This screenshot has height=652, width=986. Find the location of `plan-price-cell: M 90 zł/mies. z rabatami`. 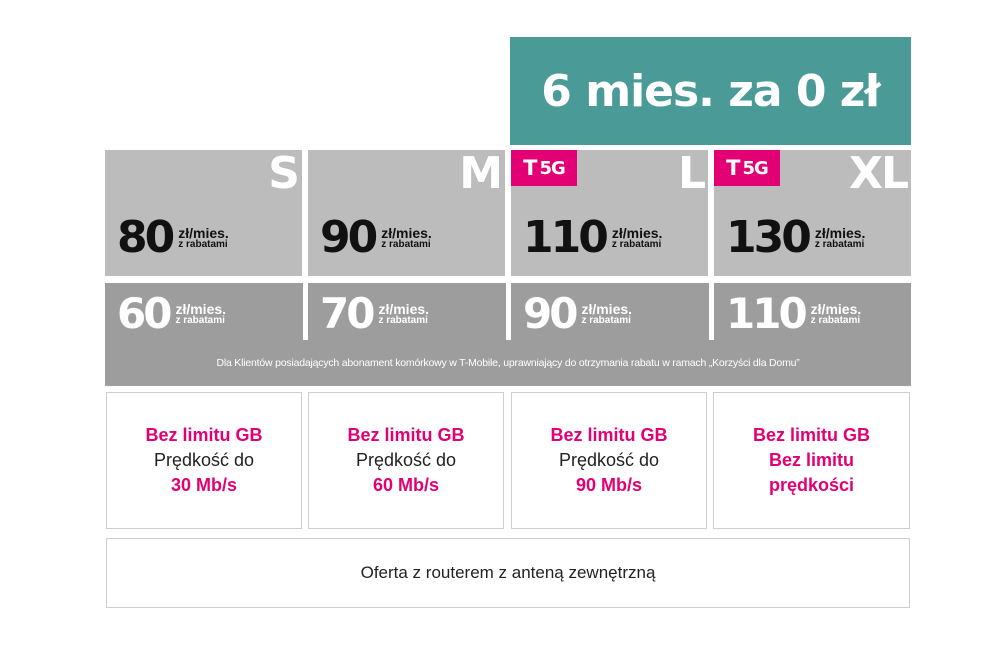

plan-price-cell: M 90 zł/mies. z rabatami is located at coordinates (406, 213).